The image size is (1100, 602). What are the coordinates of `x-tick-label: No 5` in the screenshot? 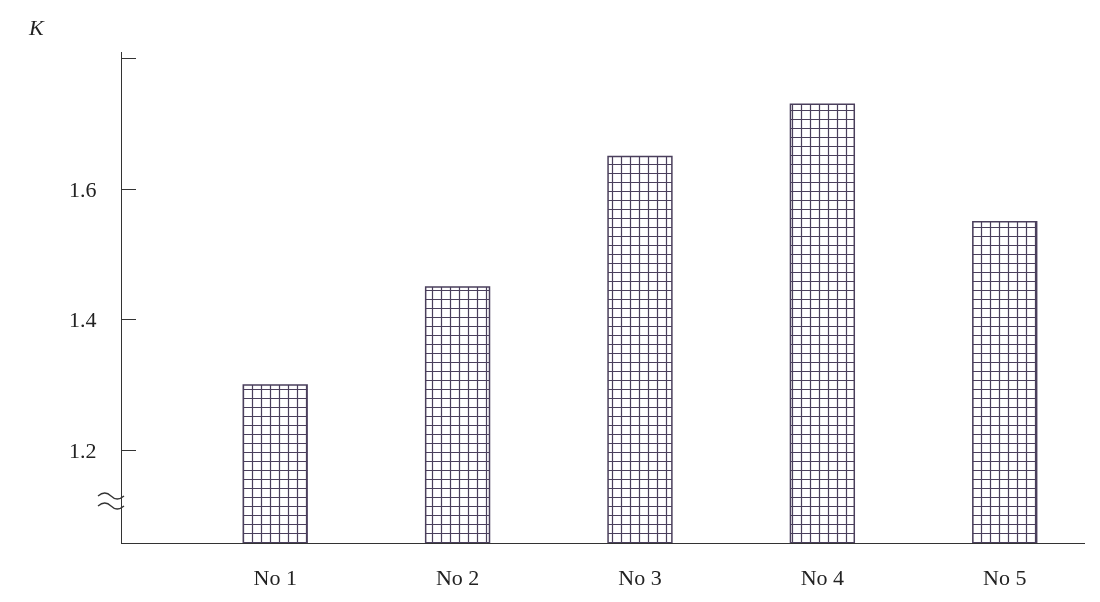 It's located at (1005, 577).